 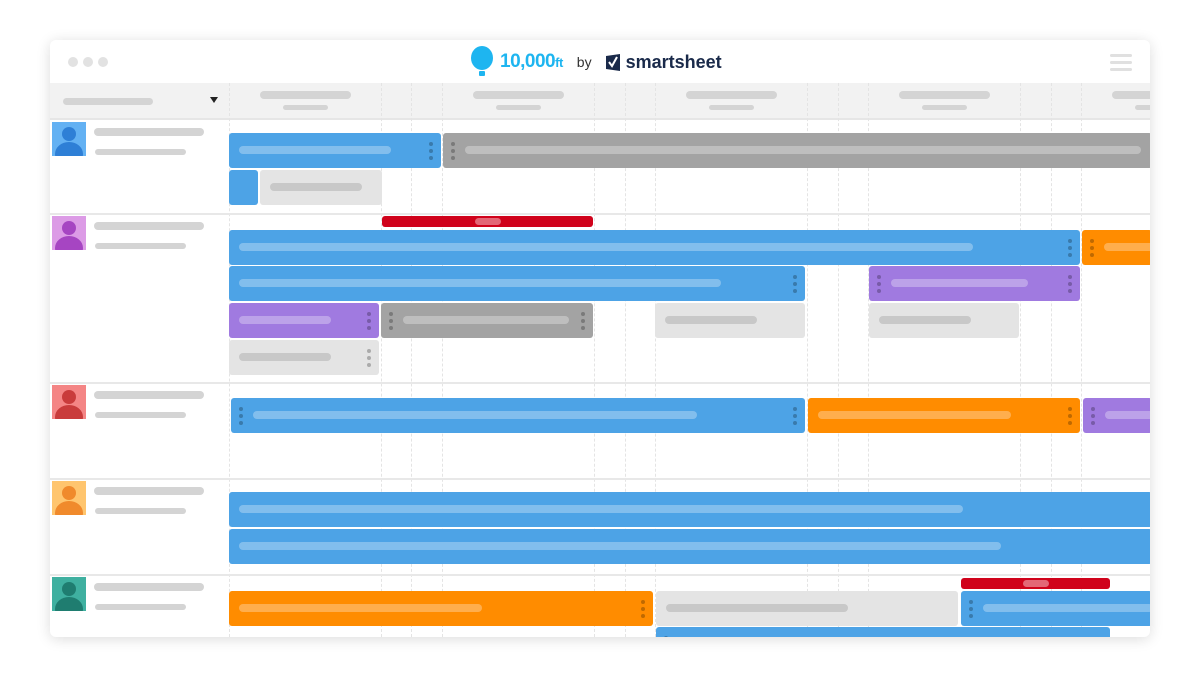 What do you see at coordinates (559, 62) in the screenshot?
I see `brand-unit: ft` at bounding box center [559, 62].